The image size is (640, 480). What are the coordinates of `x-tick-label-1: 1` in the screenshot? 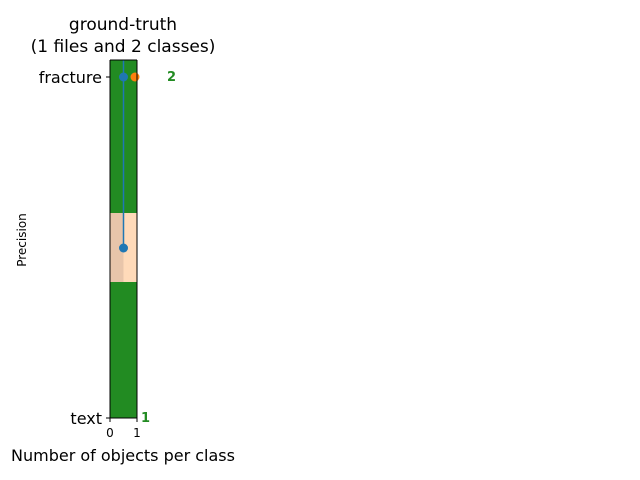 It's located at (137, 433).